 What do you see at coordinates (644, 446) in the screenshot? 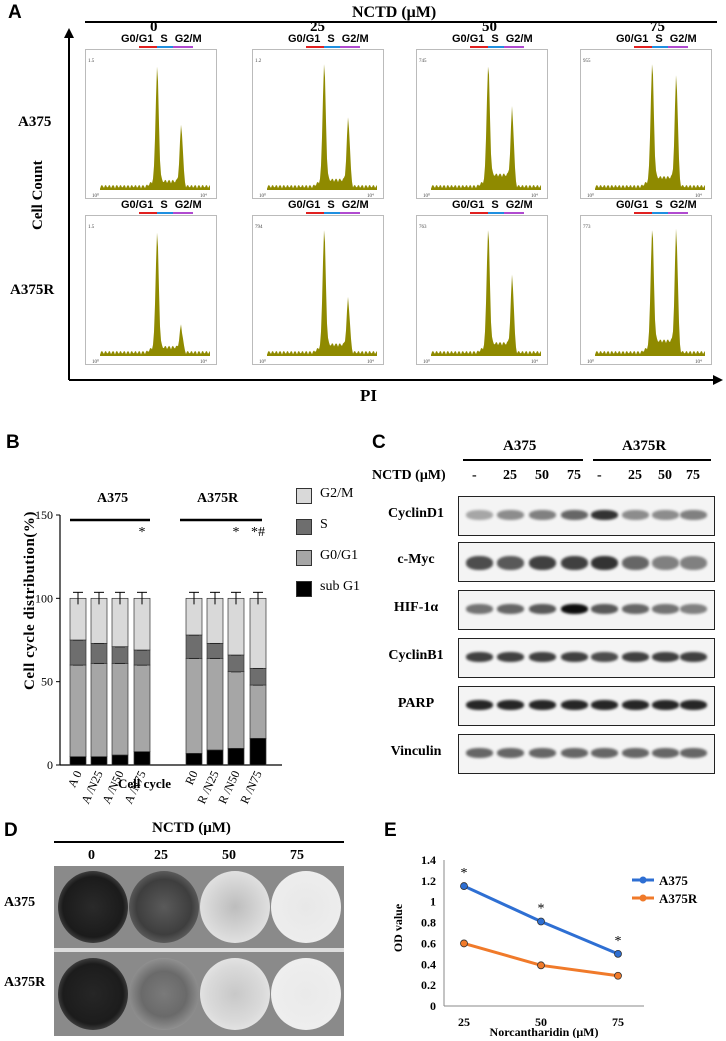
I see `panel-c-group-a375r: A375R` at bounding box center [644, 446].